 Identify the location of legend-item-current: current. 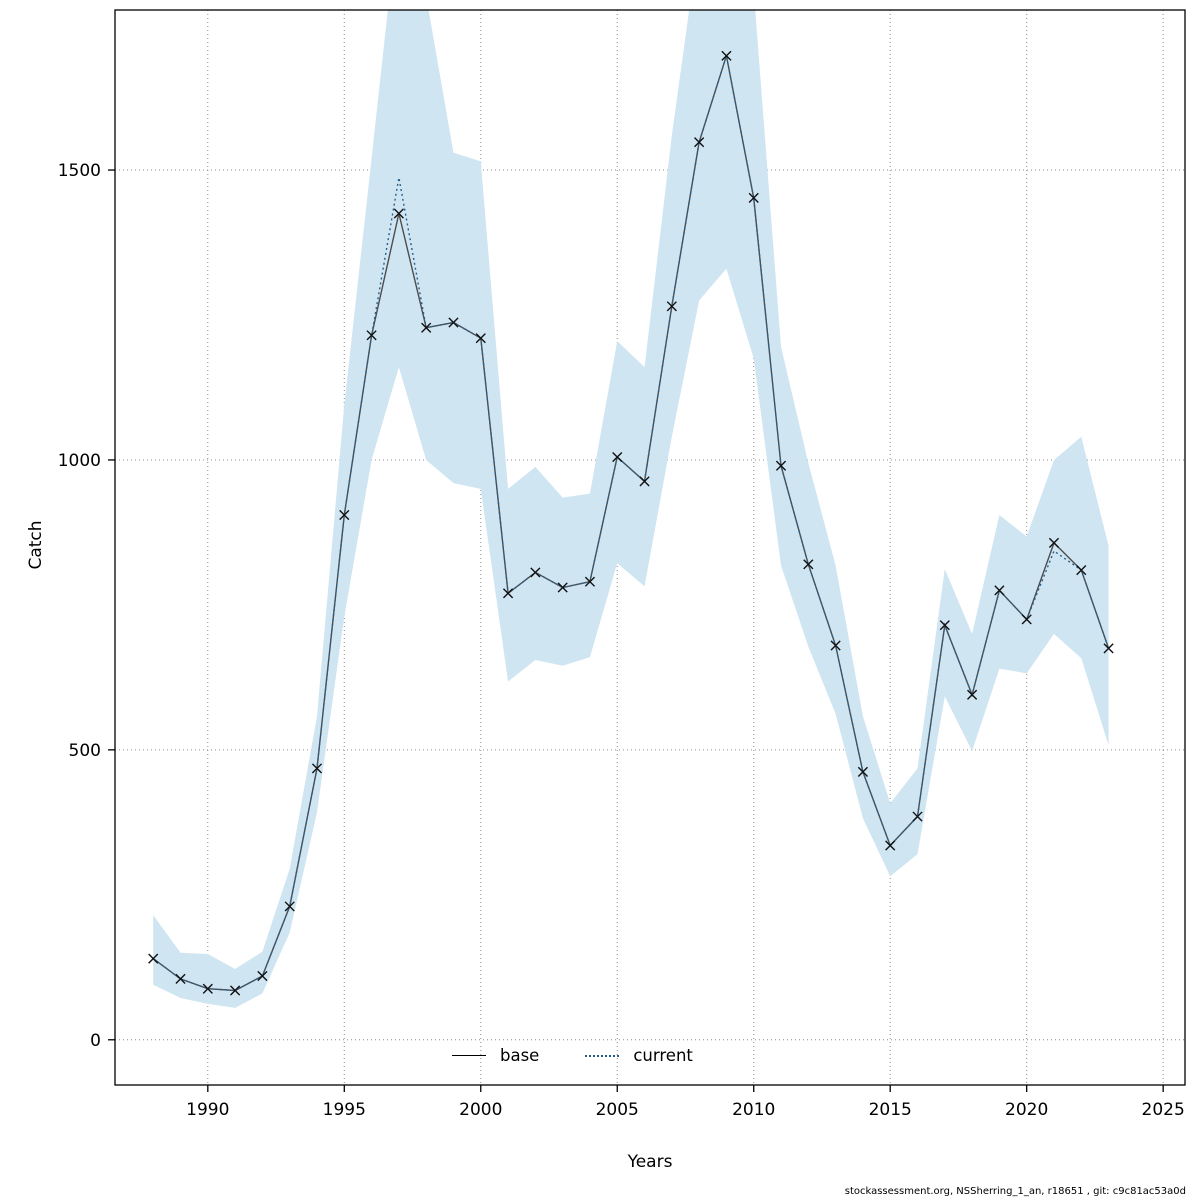
(639, 1055).